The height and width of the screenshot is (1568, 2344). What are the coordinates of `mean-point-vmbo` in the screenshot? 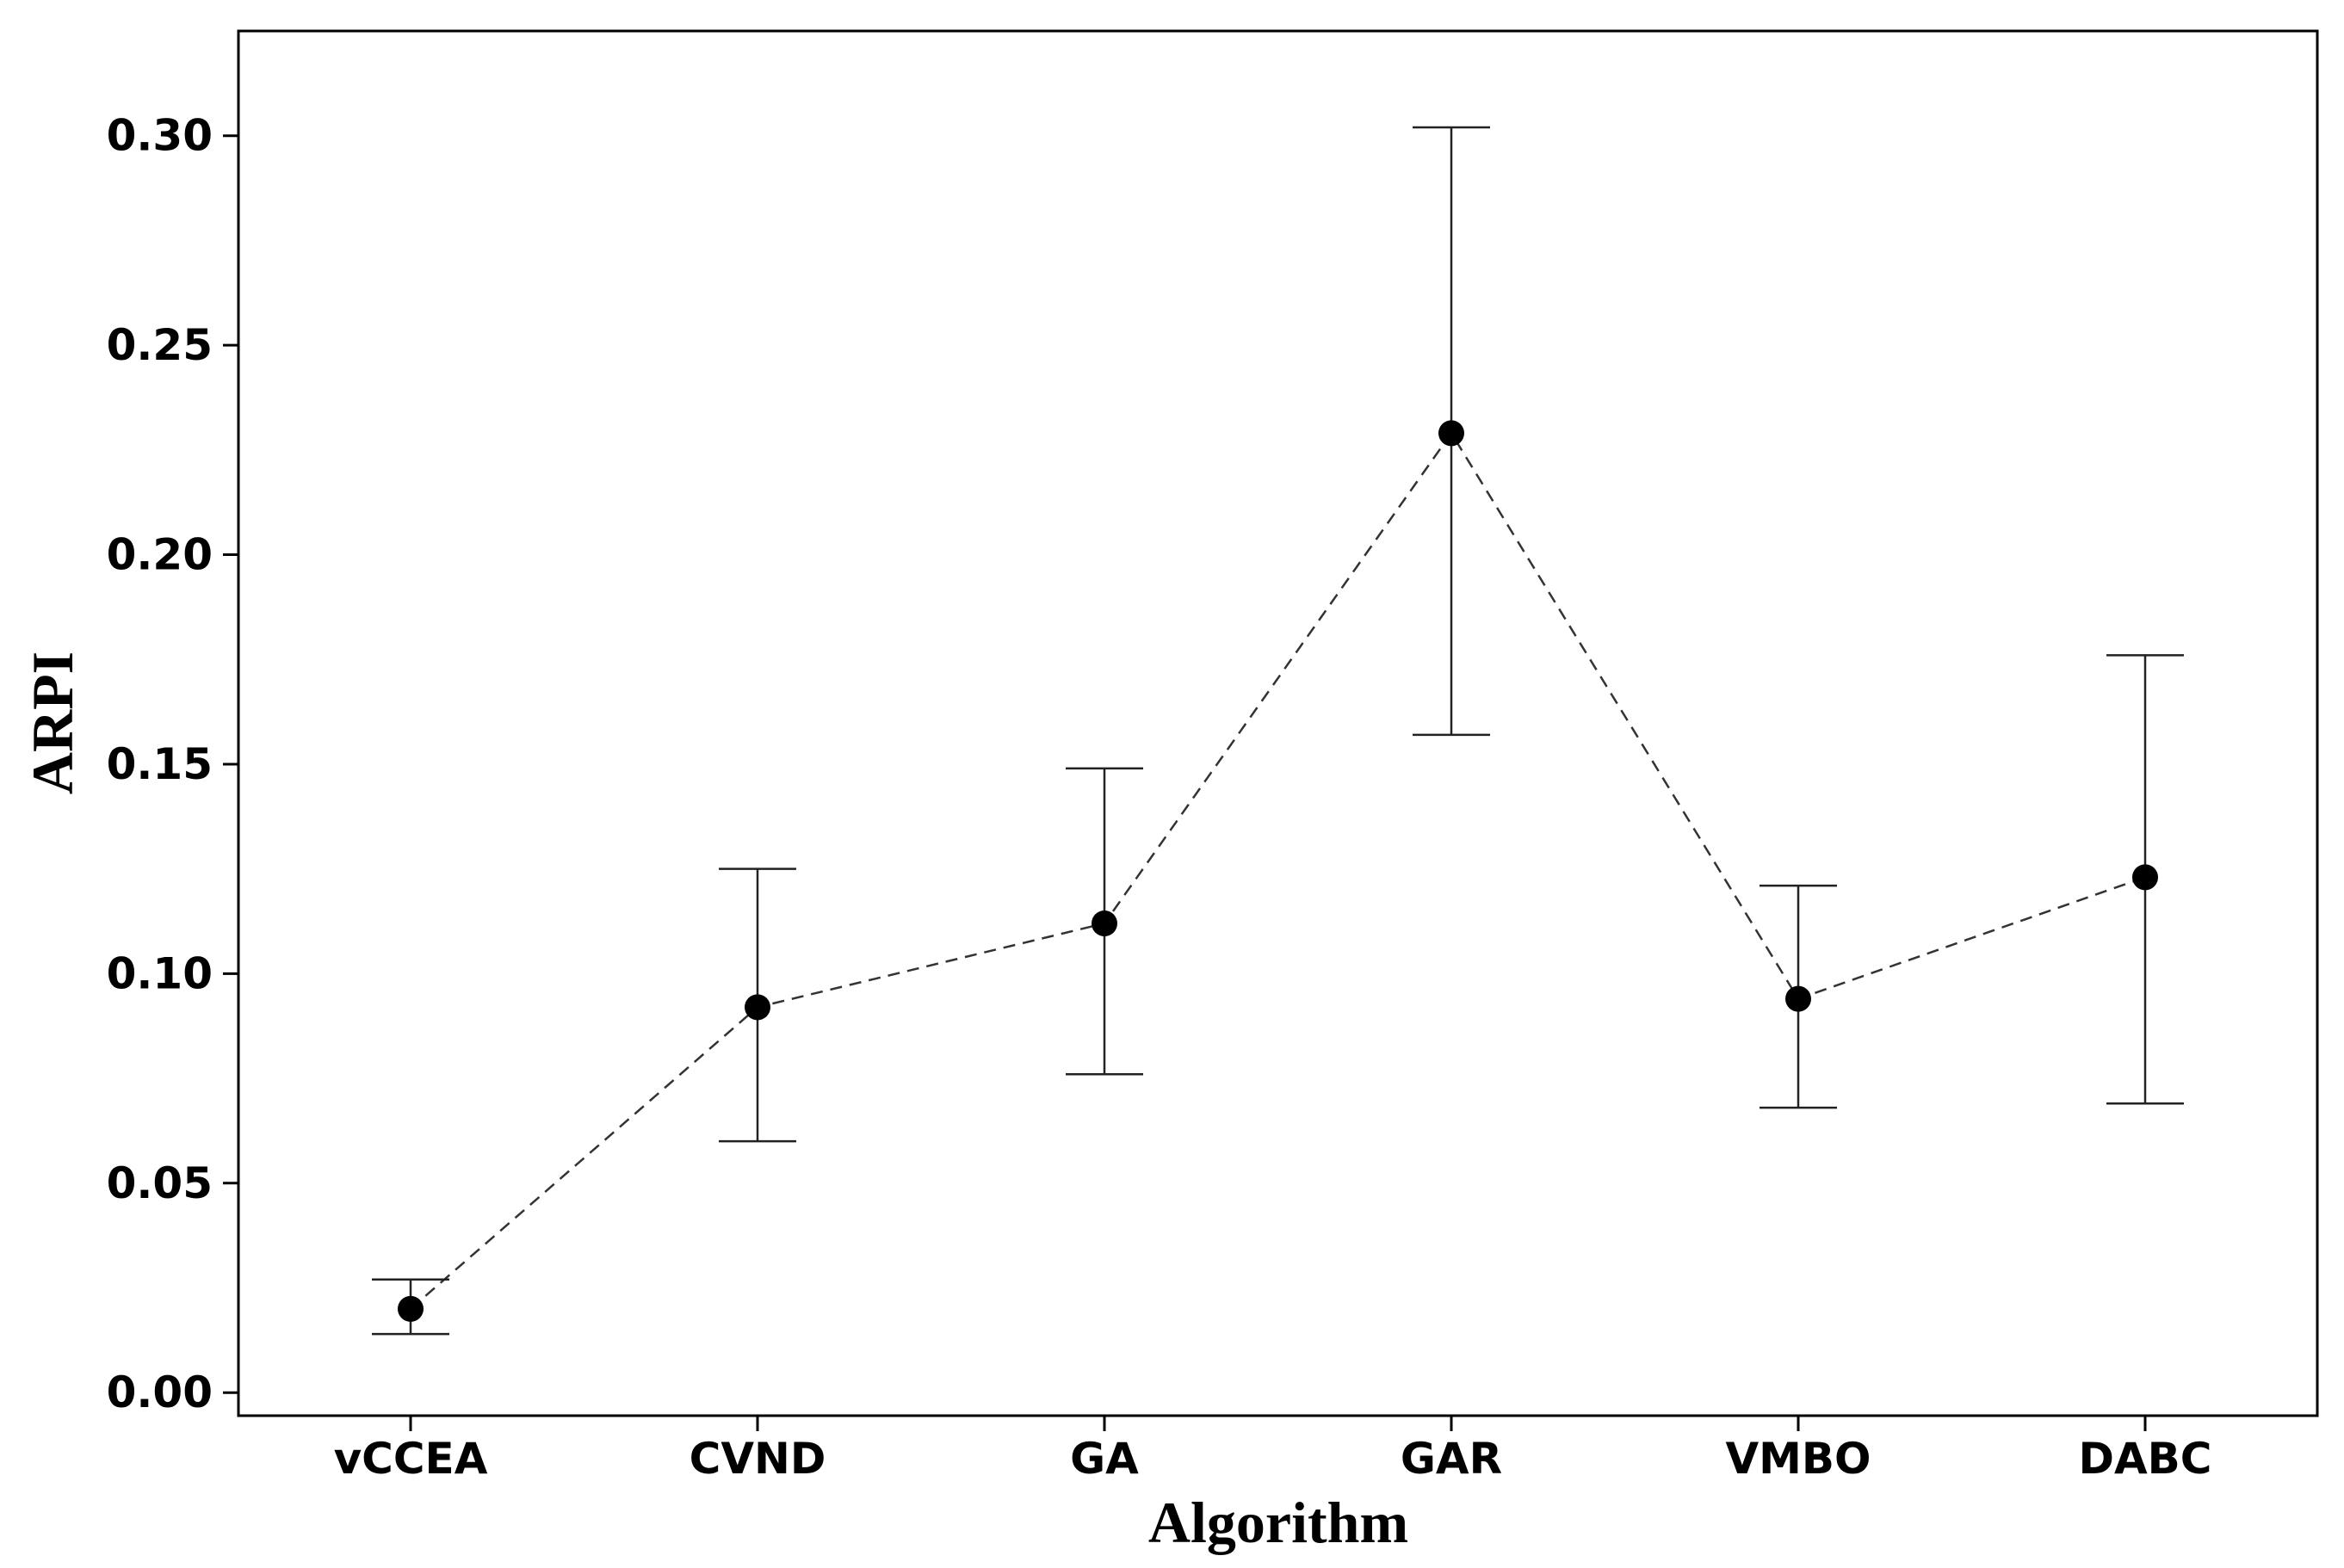 It's located at (1798, 999).